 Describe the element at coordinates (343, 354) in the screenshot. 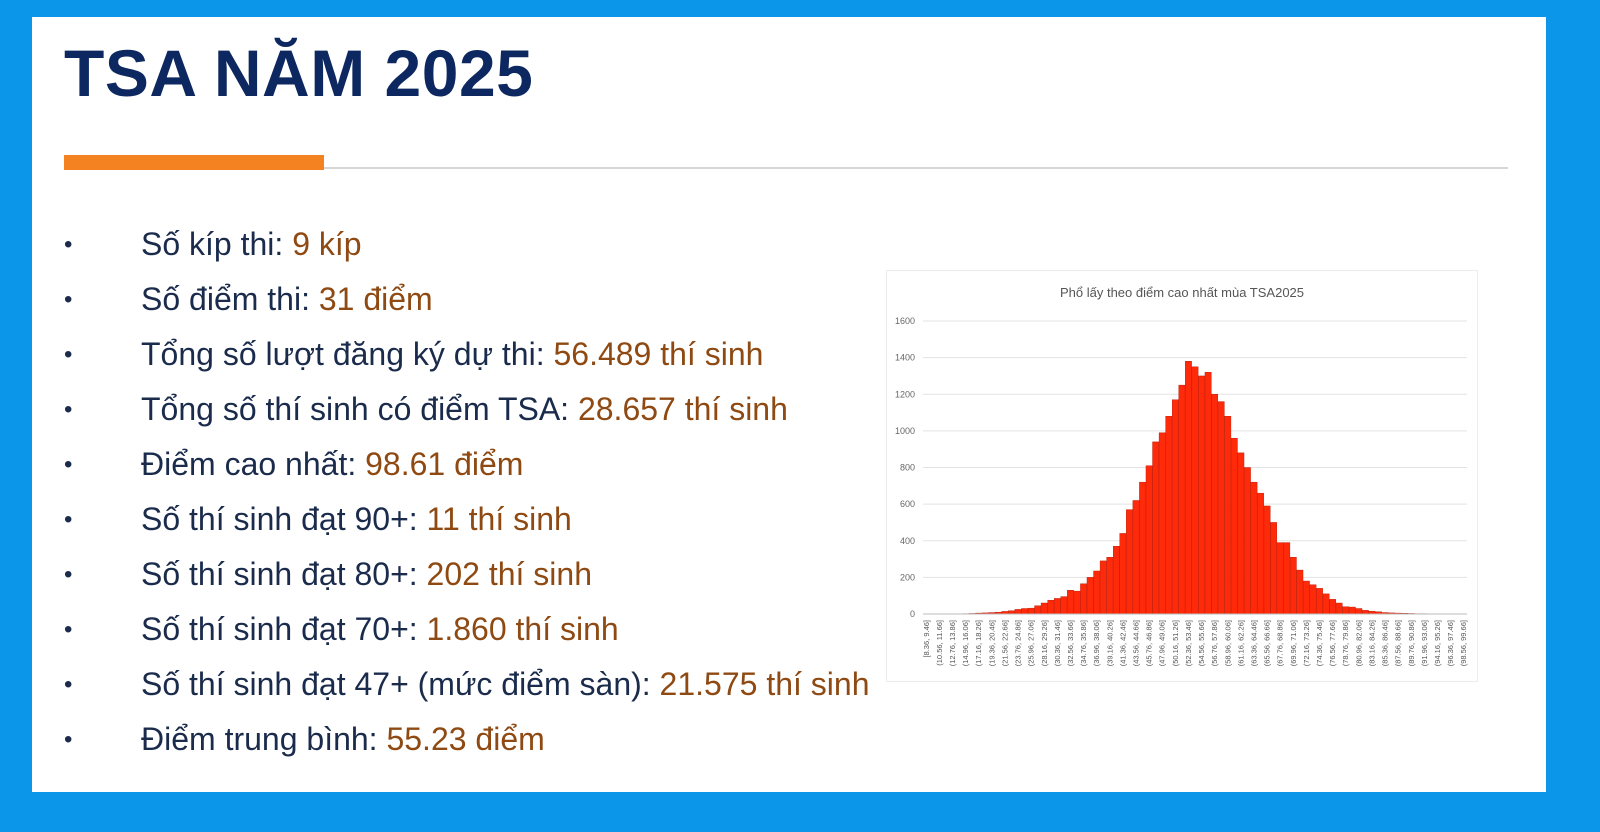

I see `bullet-label: Tổng số lượt đăng ký dự thi:` at that location.